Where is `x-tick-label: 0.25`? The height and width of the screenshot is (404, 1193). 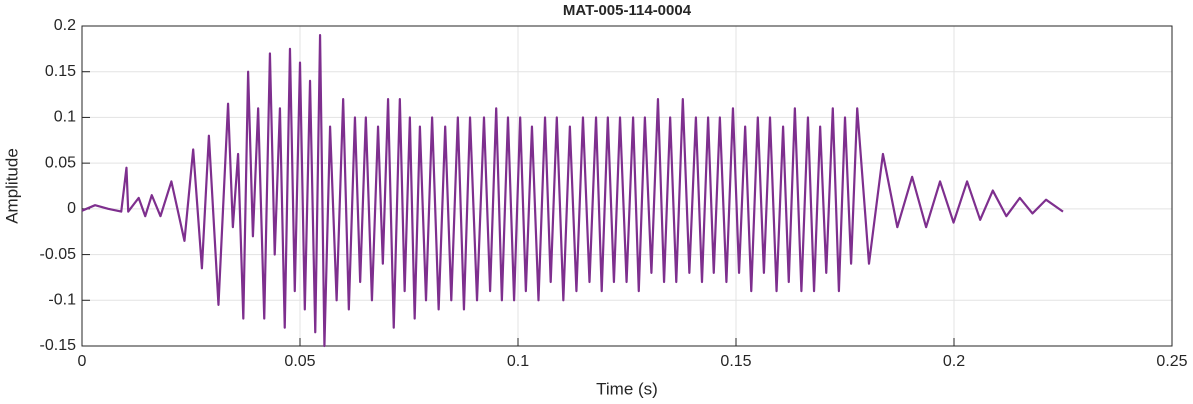
x-tick-label: 0.25 is located at coordinates (1171, 361).